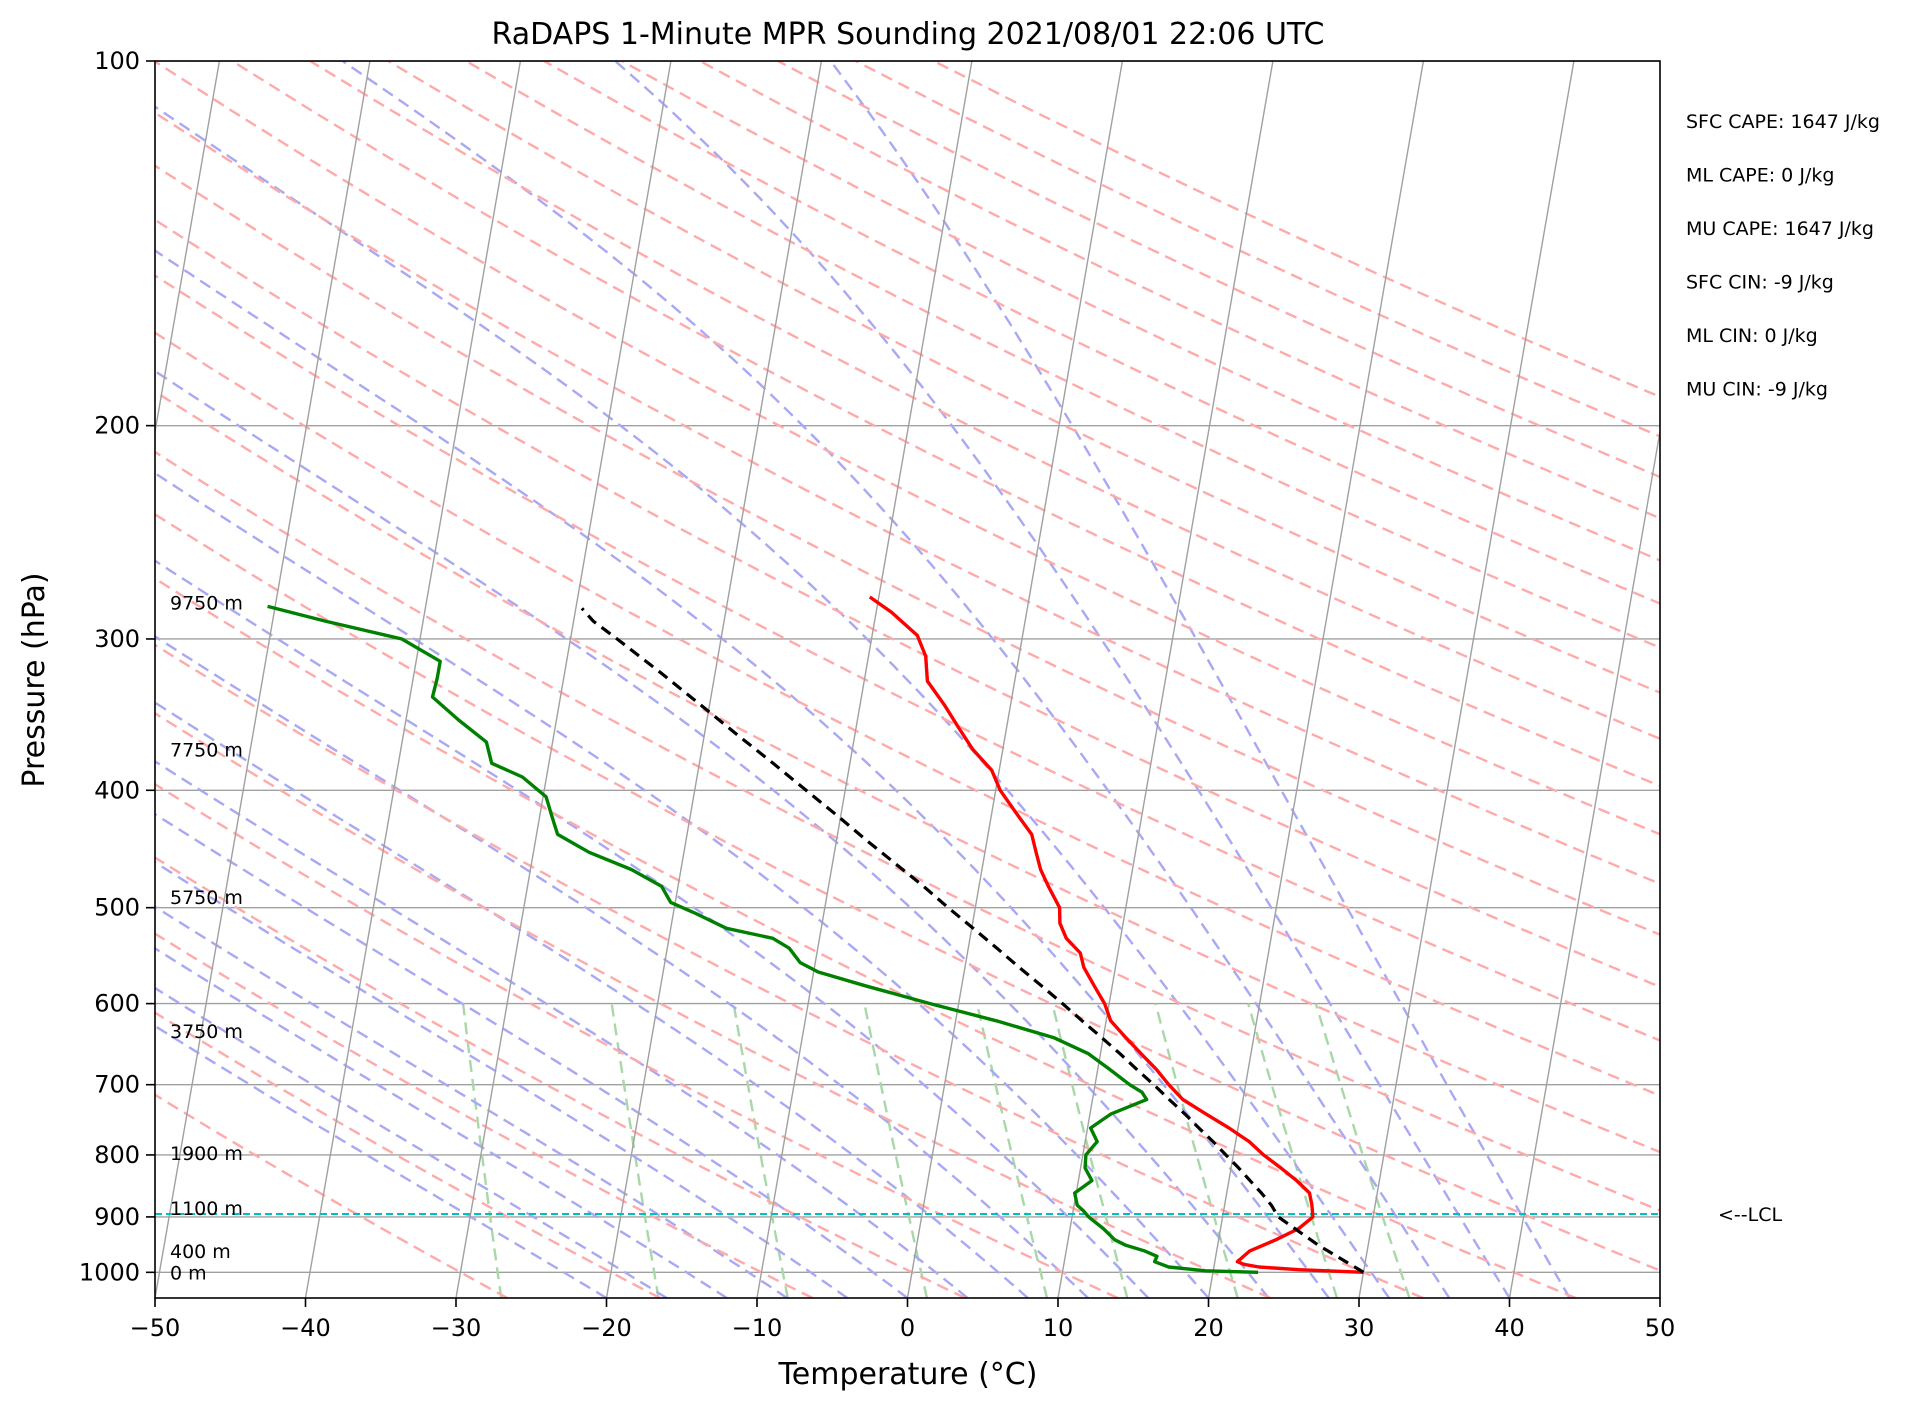 Image resolution: width=1925 pixels, height=1406 pixels. I want to click on x-tick-label: 10, so click(1058, 1328).